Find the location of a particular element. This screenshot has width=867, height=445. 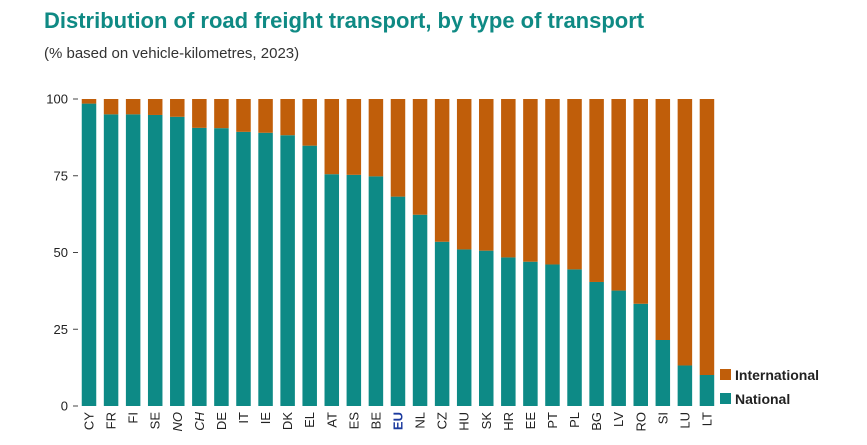

bar-national-at is located at coordinates (332, 290).